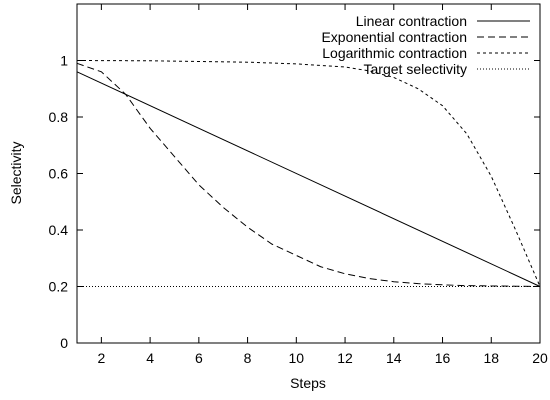 The image size is (550, 400). What do you see at coordinates (16, 172) in the screenshot?
I see `y-axis-label: Selectivity` at bounding box center [16, 172].